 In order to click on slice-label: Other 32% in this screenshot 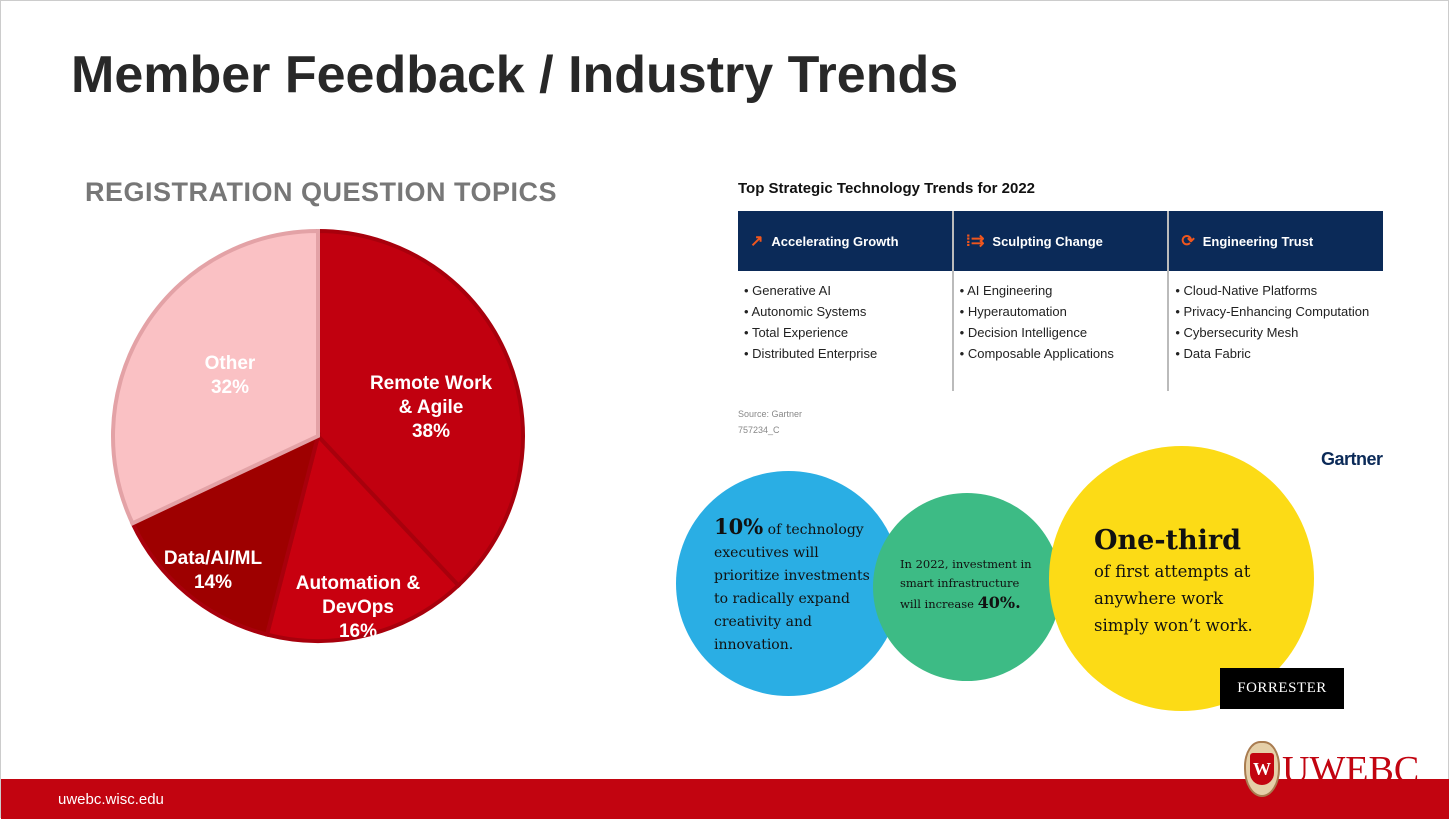, I will do `click(230, 375)`.